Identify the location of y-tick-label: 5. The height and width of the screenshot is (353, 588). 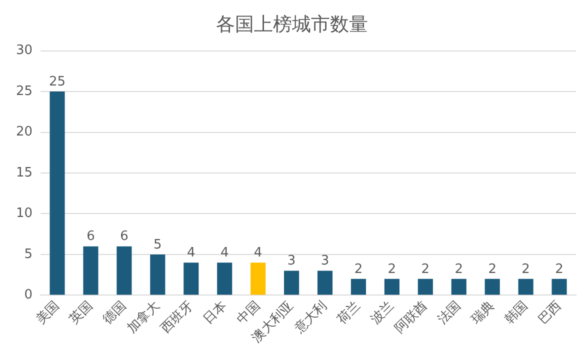
(28, 254).